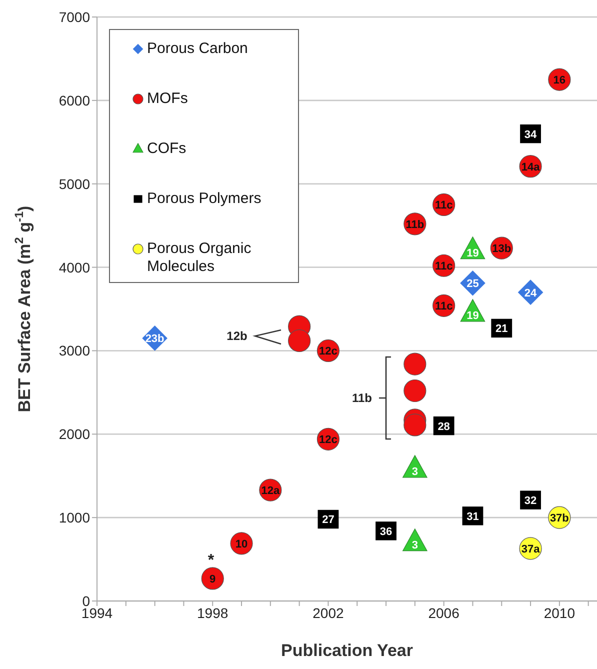 This screenshot has width=597, height=669. What do you see at coordinates (560, 612) in the screenshot?
I see `x-tick-label: 2010` at bounding box center [560, 612].